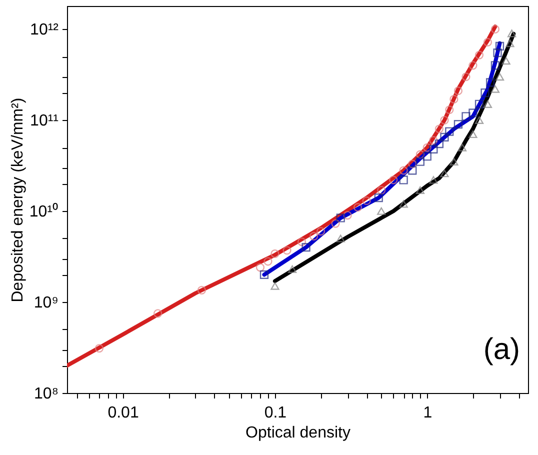  Describe the element at coordinates (43, 211) in the screenshot. I see `y-tick-label: 10¹⁰` at that location.